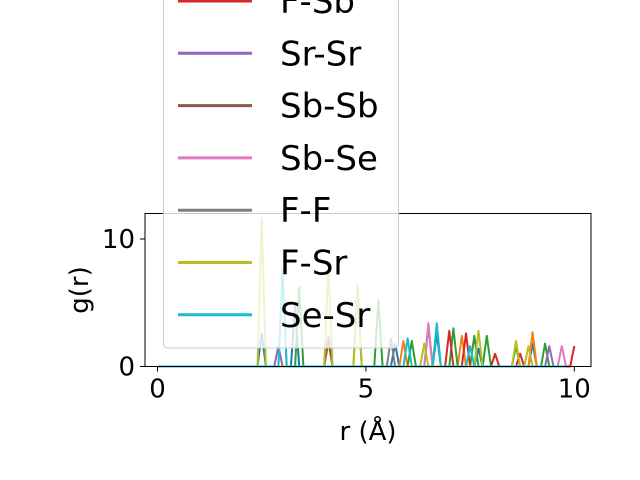 The height and width of the screenshot is (480, 640). I want to click on legend-label: Se-Sr, so click(325, 316).